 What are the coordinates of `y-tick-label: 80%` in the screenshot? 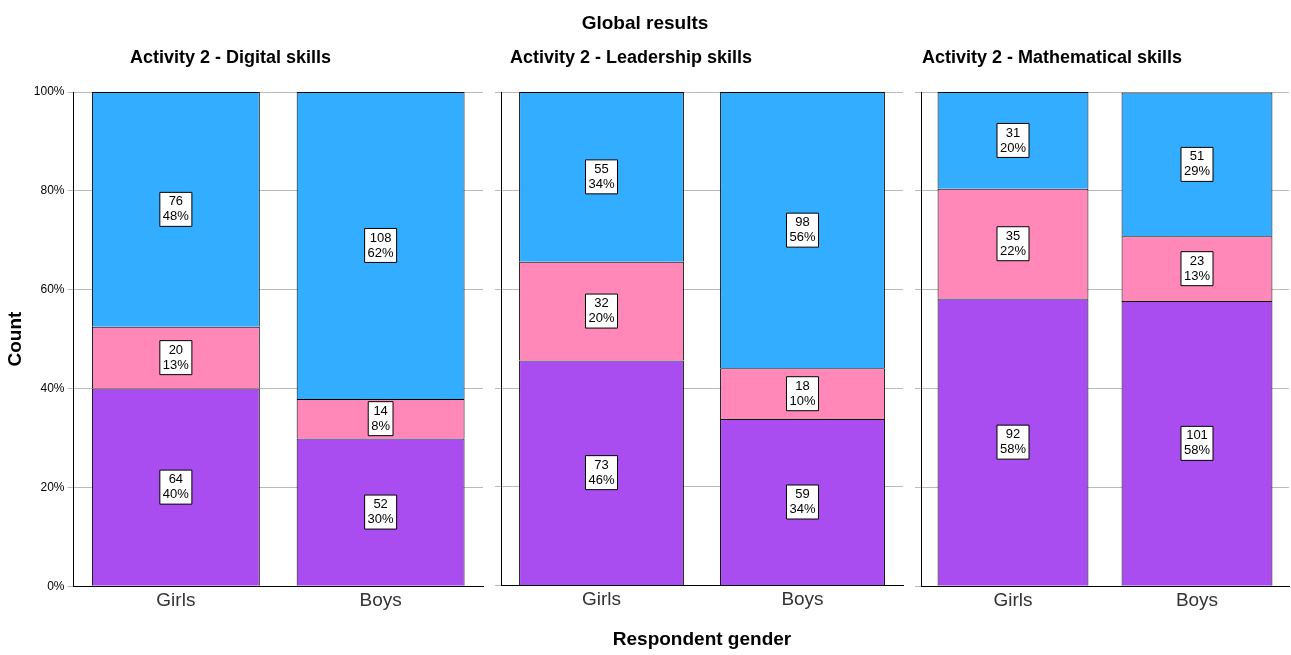 It's located at (52, 190).